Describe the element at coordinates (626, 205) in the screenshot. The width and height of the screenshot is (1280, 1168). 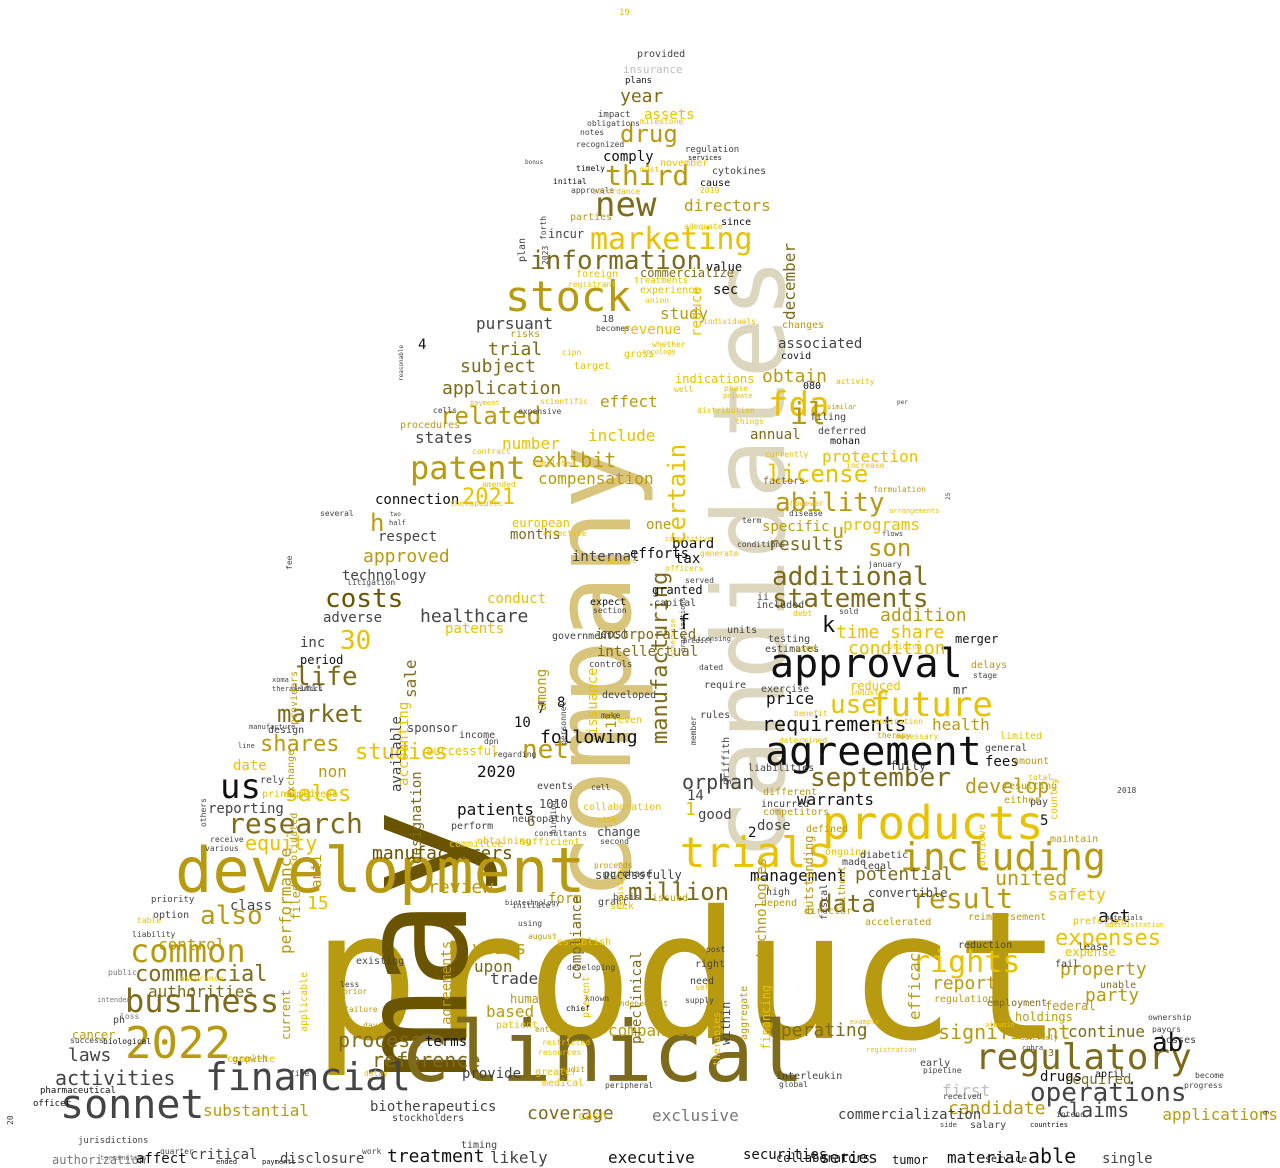
I see `word-new: new` at that location.